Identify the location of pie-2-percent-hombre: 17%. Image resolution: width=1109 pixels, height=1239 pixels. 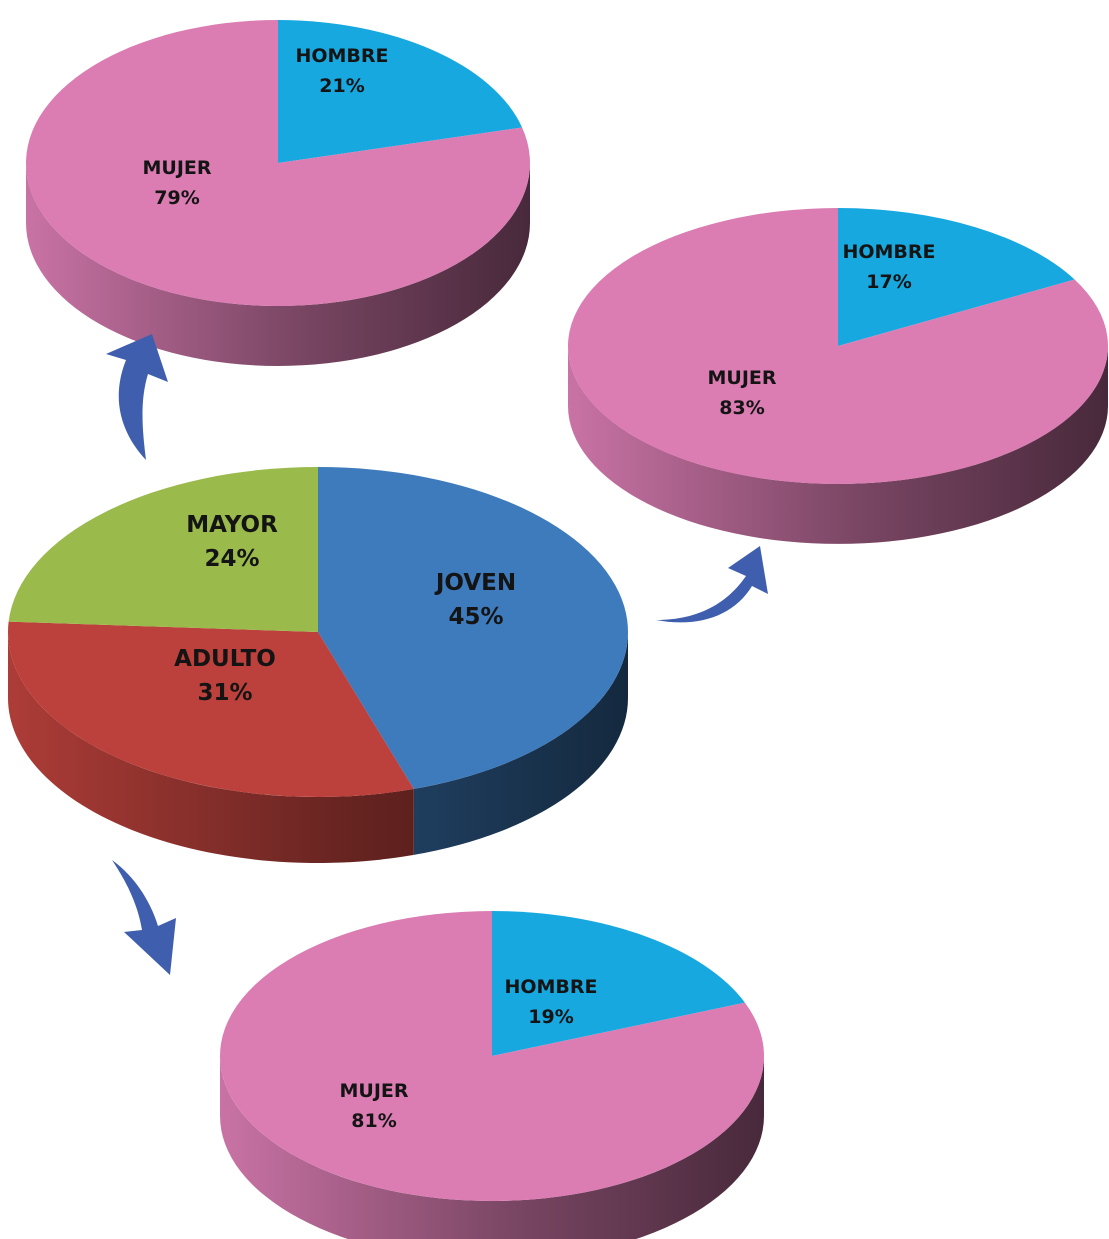
(888, 282).